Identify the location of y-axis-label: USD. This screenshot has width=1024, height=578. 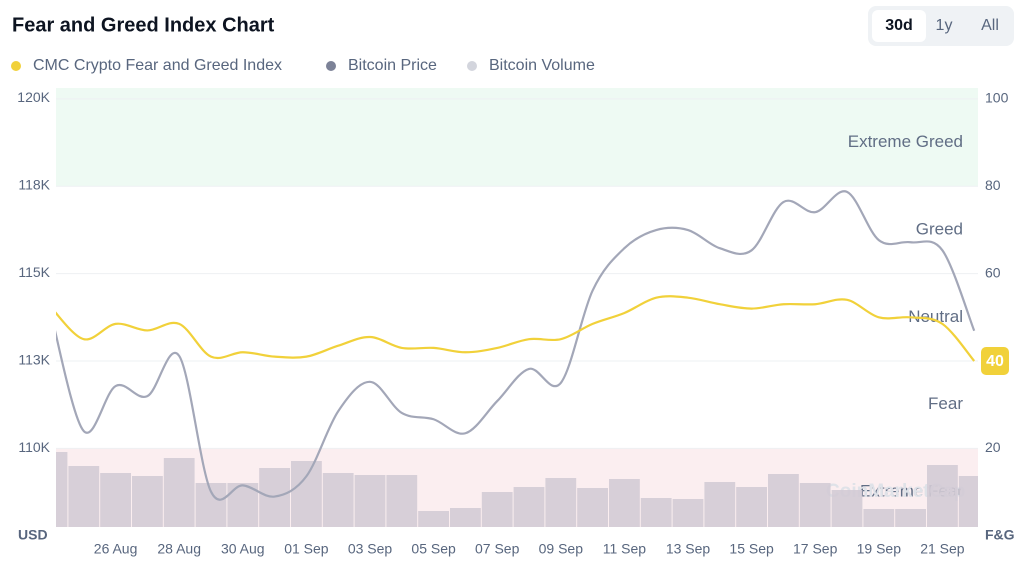
(33, 535).